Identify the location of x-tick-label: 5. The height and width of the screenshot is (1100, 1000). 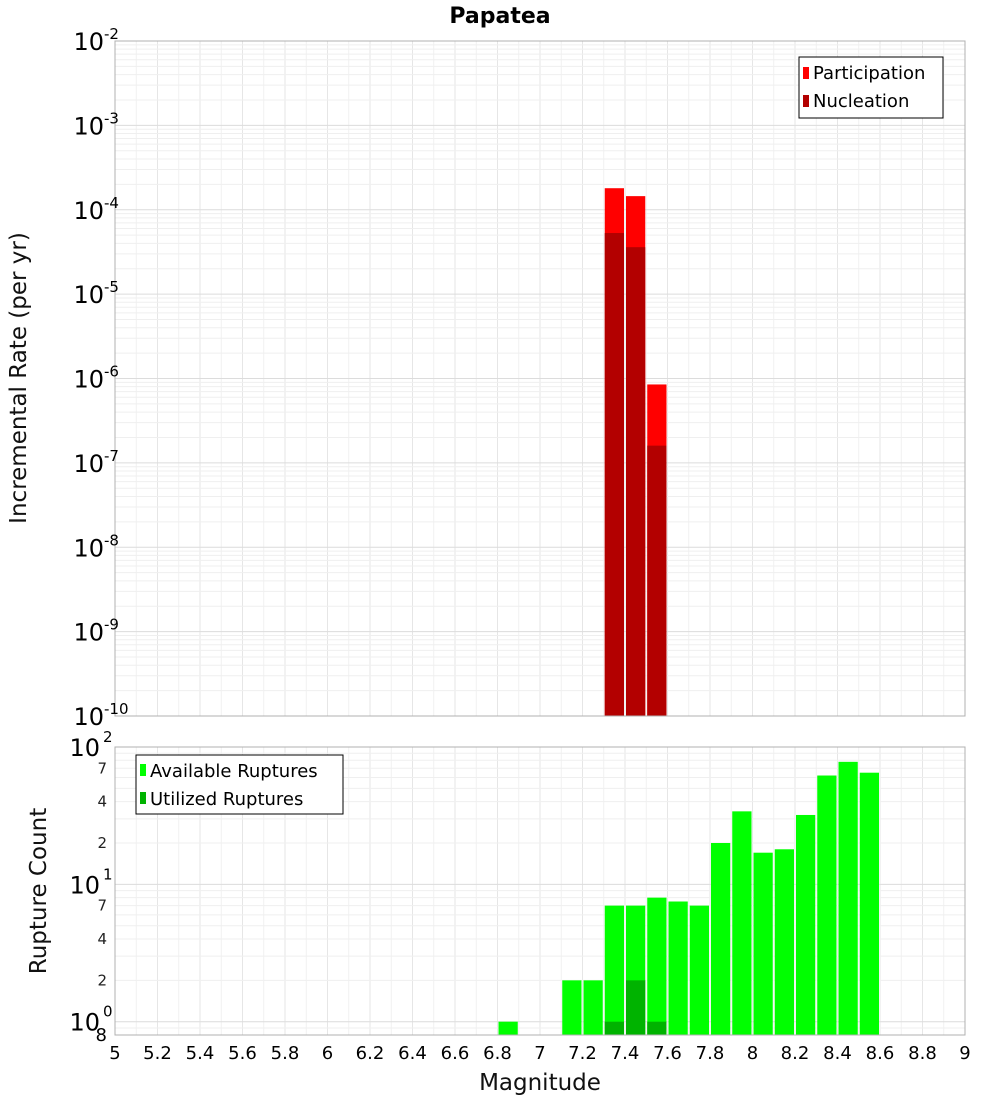
(114, 1053).